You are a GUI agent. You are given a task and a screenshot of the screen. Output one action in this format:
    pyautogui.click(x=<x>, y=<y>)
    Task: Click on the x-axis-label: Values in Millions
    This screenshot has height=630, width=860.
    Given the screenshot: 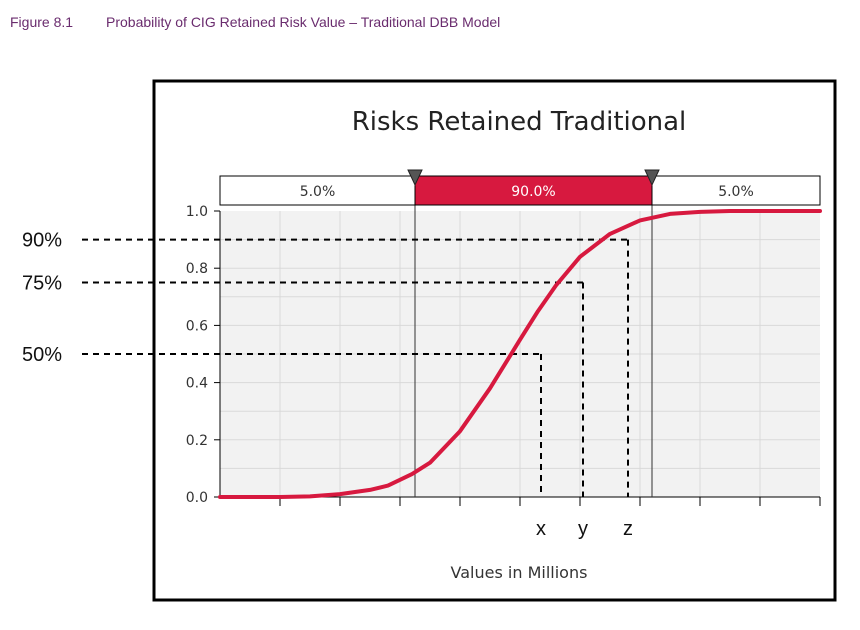 What is the action you would take?
    pyautogui.click(x=519, y=572)
    